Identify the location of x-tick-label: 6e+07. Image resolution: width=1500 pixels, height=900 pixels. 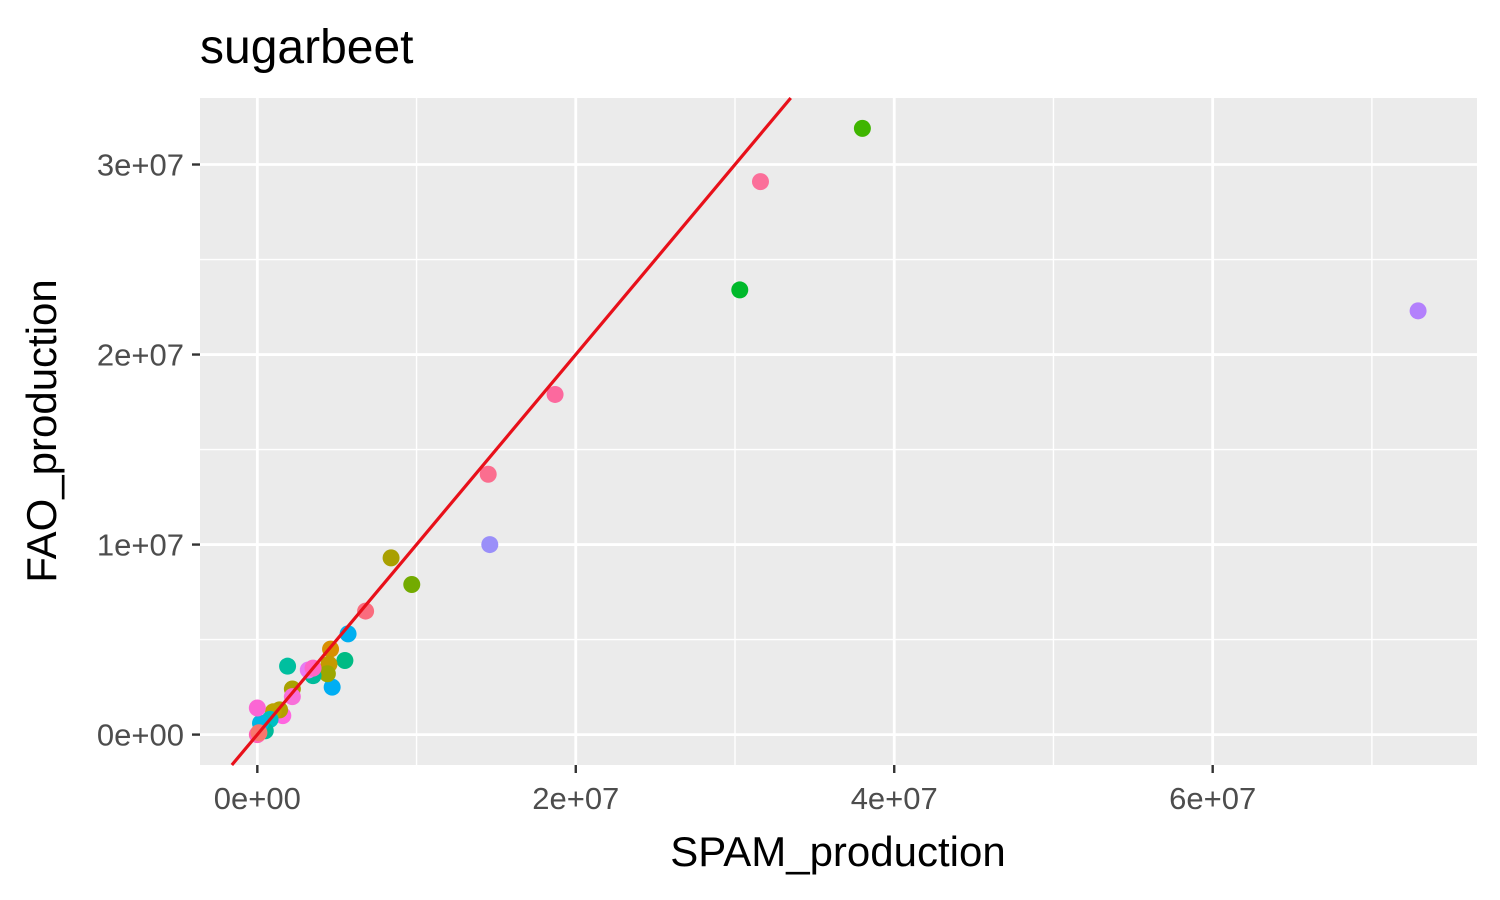
(1212, 798).